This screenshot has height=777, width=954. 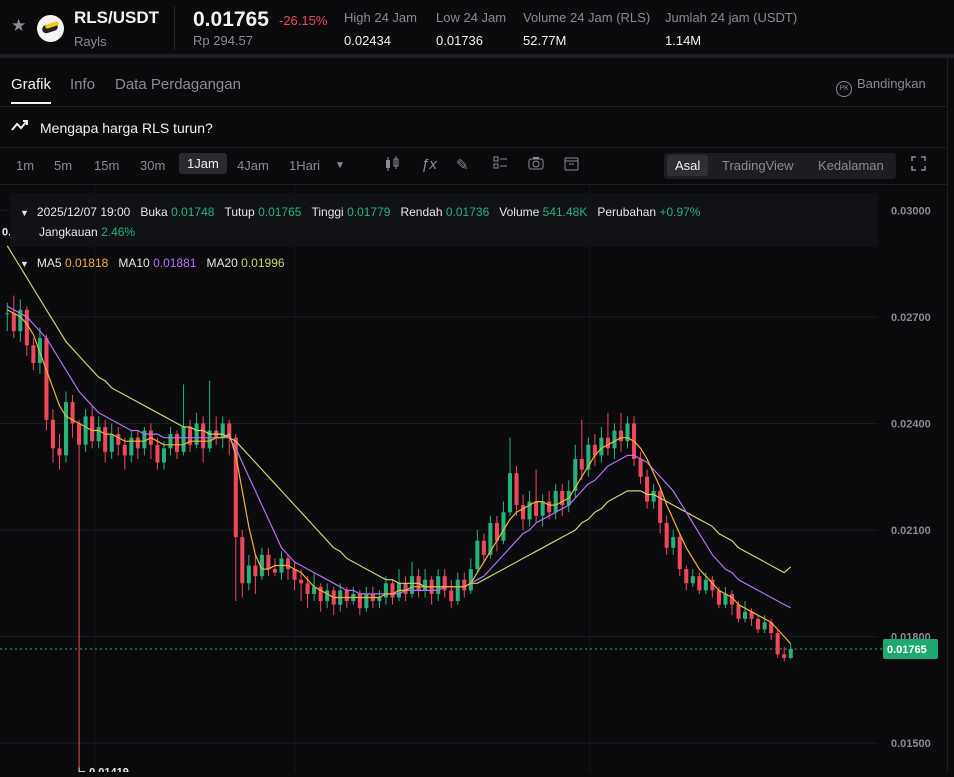 I want to click on header-divider, so click(x=174, y=28).